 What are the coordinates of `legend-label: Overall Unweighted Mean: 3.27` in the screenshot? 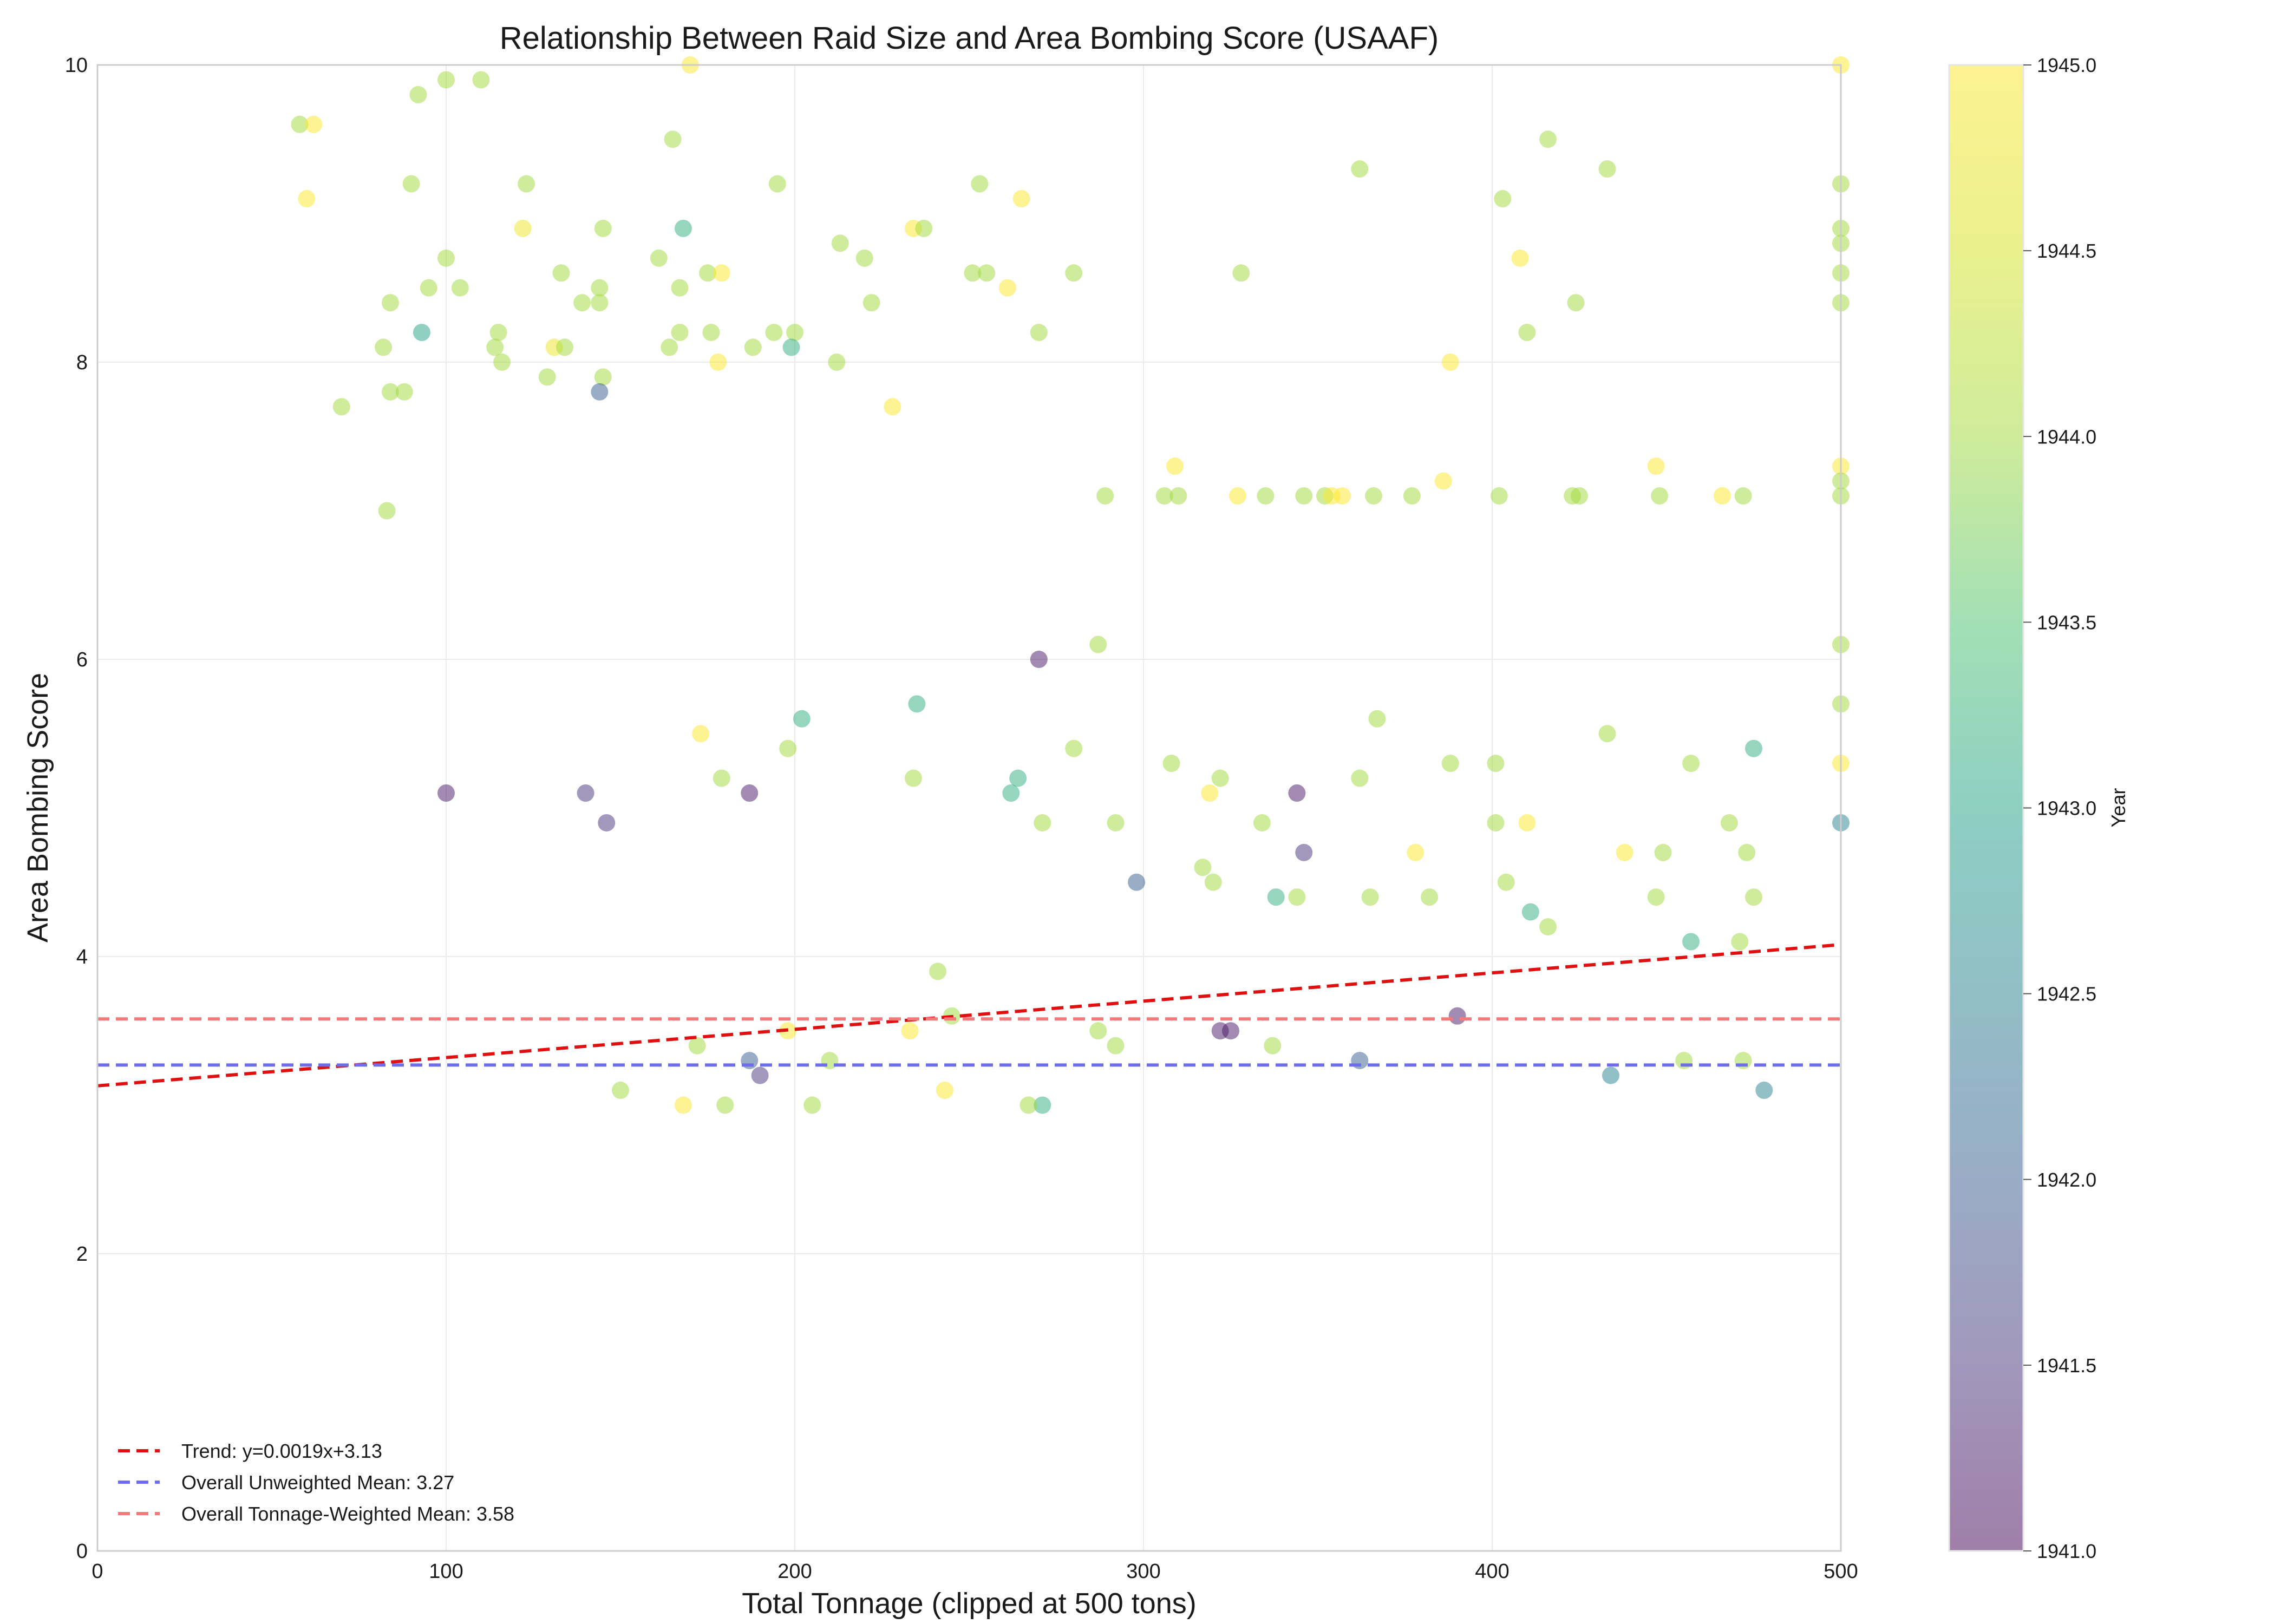 It's located at (317, 1482).